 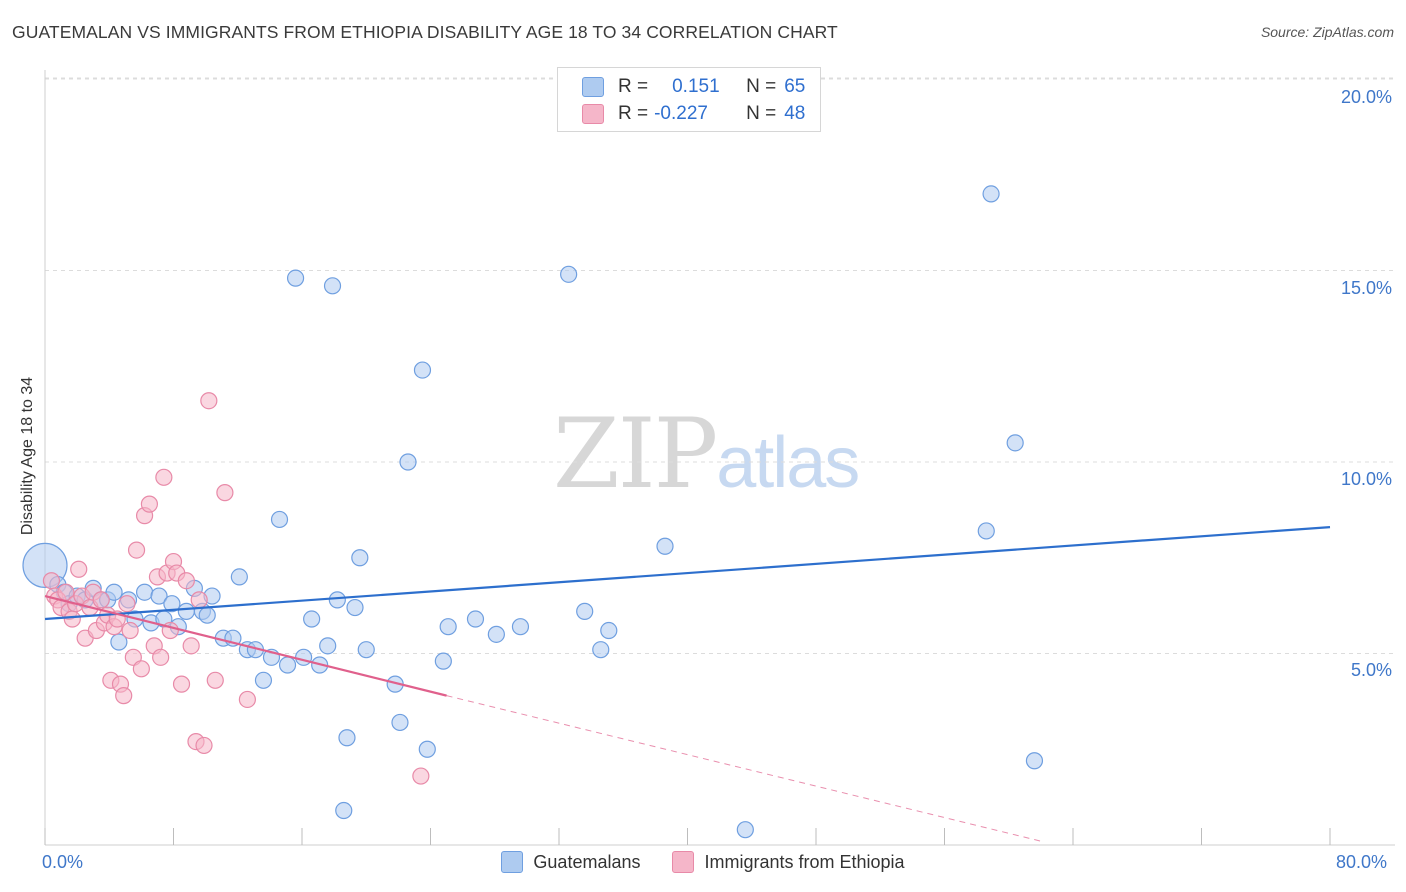 What do you see at coordinates (1362, 862) in the screenshot?
I see `x-tick-label-max: 80.0%` at bounding box center [1362, 862].